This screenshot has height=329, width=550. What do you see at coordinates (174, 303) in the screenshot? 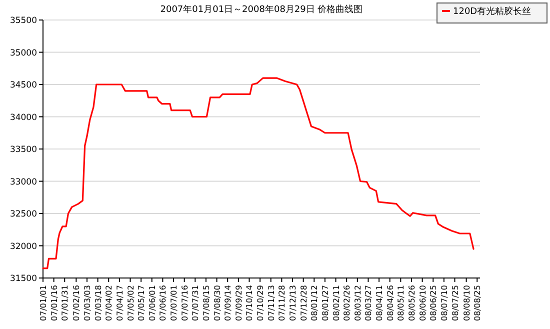
I see `x-tick-label: 07/07/01` at bounding box center [174, 303].